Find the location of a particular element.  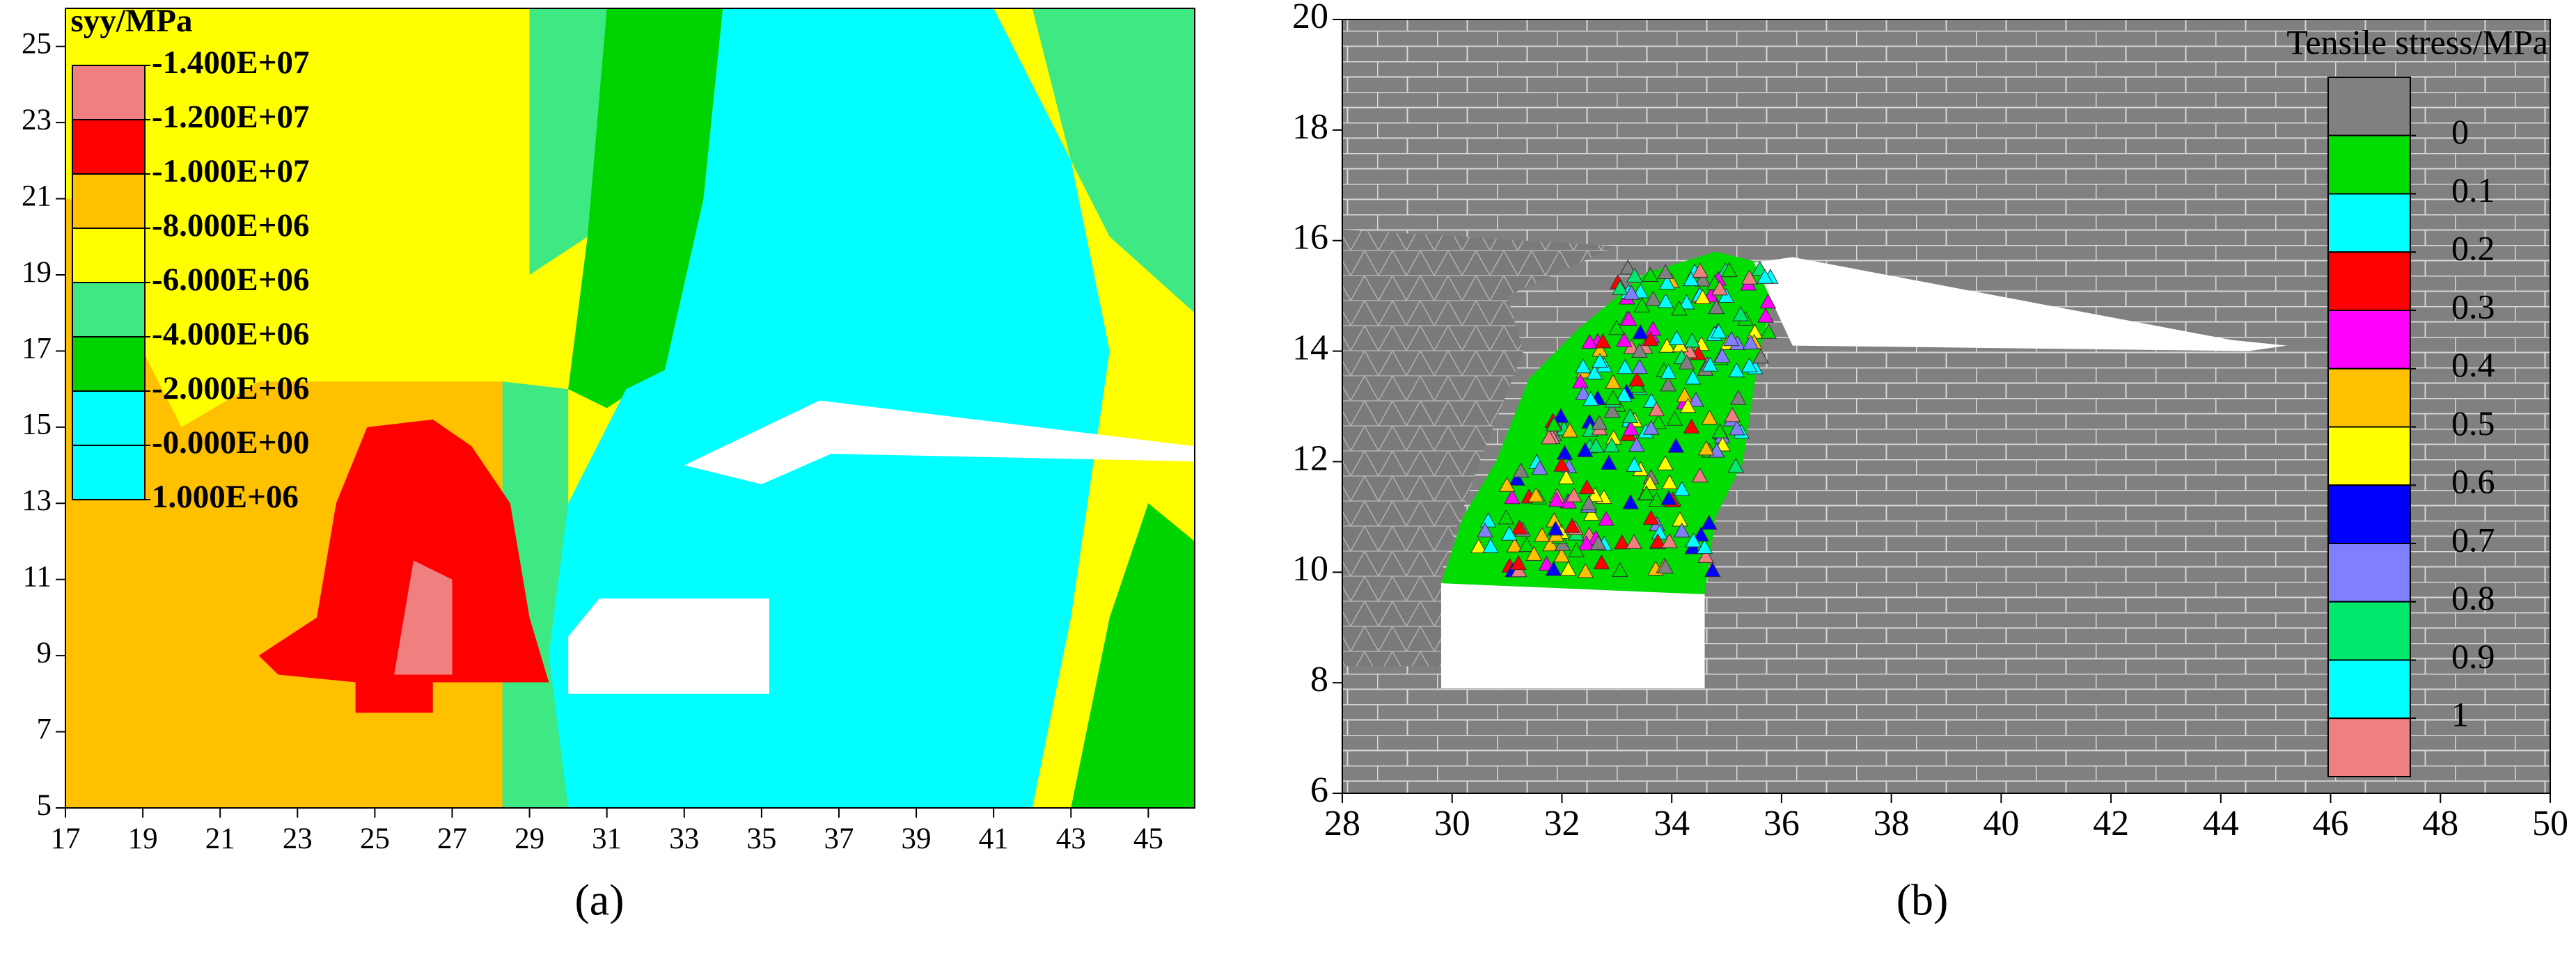

x-tick-label: 50 is located at coordinates (2550, 824).